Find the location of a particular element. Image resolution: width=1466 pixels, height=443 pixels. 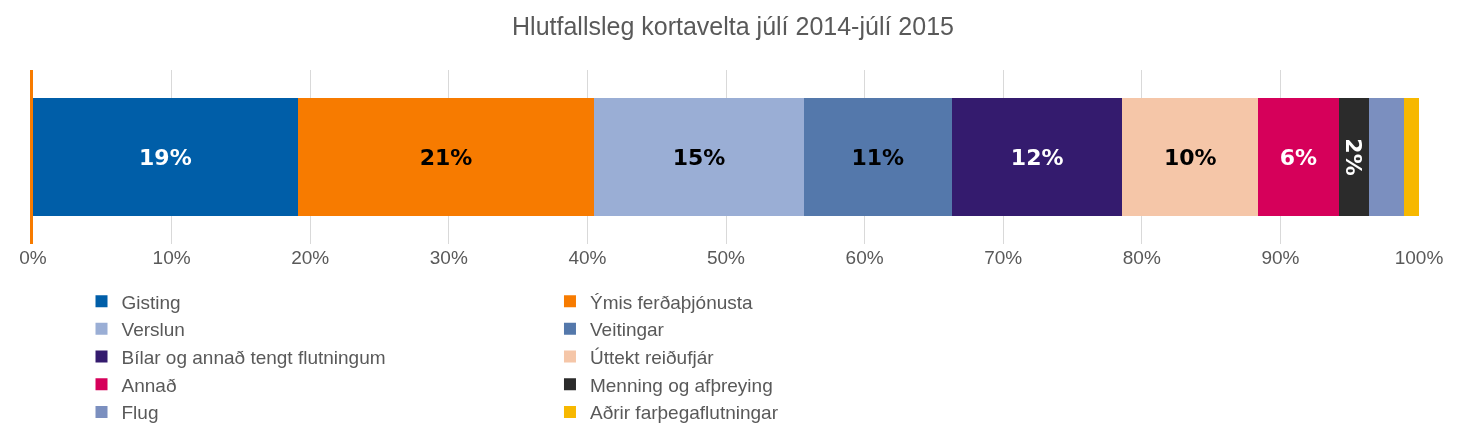

x-tick-label: 40% is located at coordinates (587, 257).